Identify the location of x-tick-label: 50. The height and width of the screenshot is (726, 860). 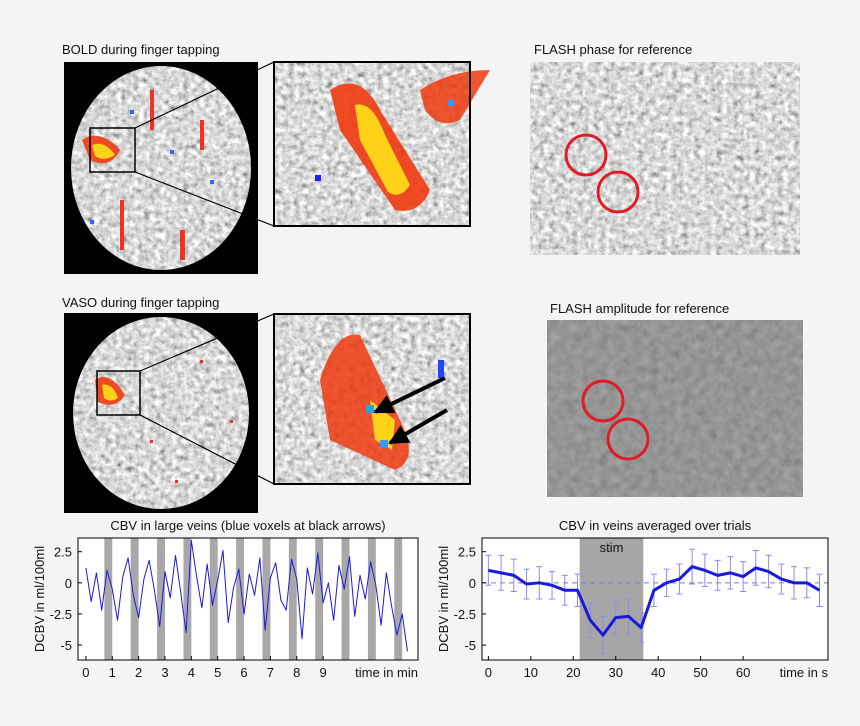
(700, 672).